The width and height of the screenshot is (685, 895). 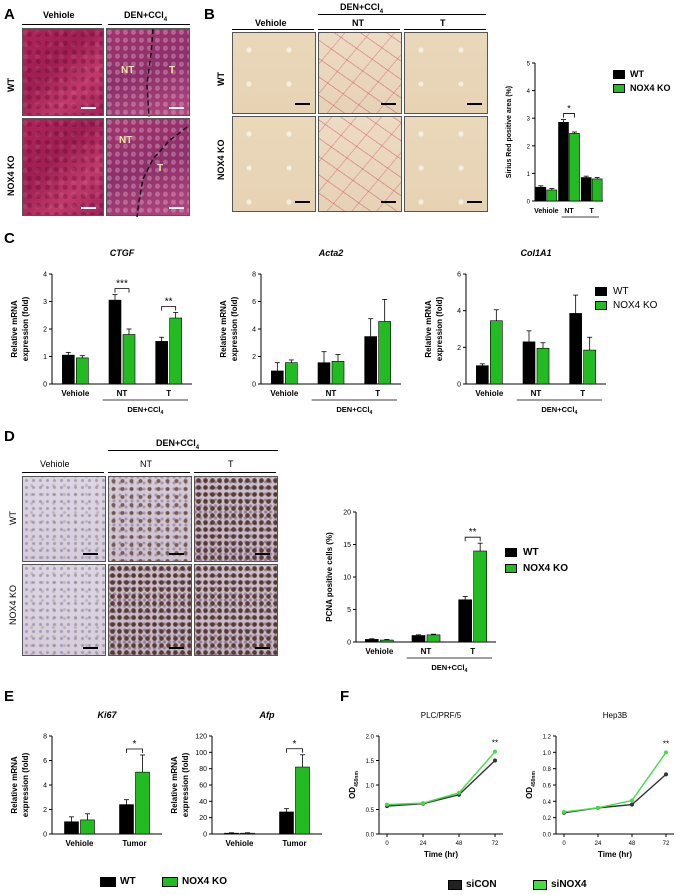 What do you see at coordinates (443, 23) in the screenshot?
I see `panel-b-col-t: T` at bounding box center [443, 23].